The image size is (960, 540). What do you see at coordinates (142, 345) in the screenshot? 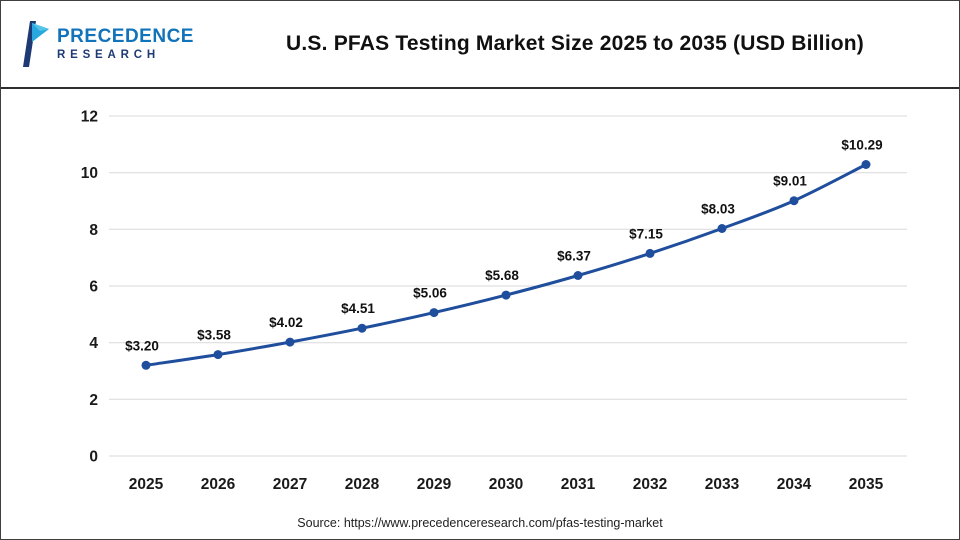
I see `data-point-label: $3.20` at bounding box center [142, 345].